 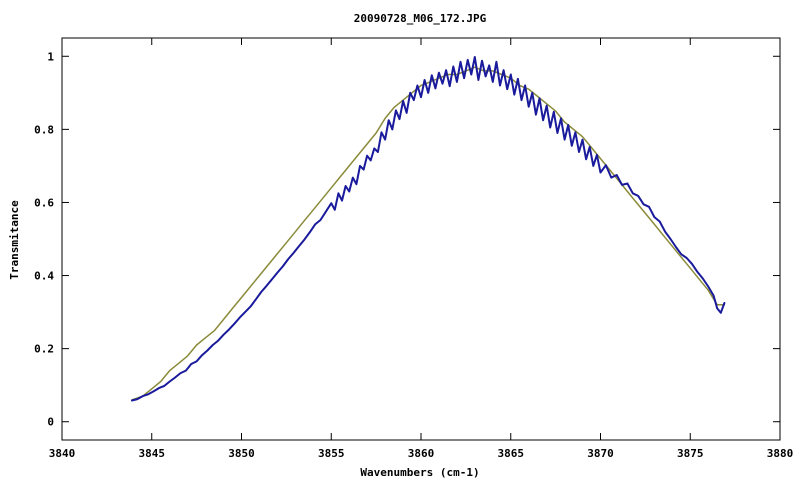 I want to click on y-axis-label: Transmitance, so click(x=14, y=240).